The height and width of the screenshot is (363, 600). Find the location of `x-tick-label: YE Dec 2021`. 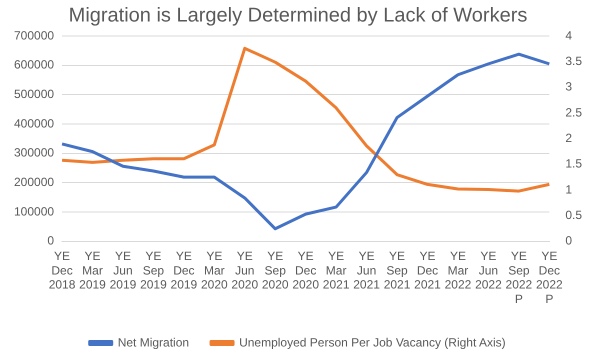

x-tick-label: YE Dec 2021 is located at coordinates (428, 270).